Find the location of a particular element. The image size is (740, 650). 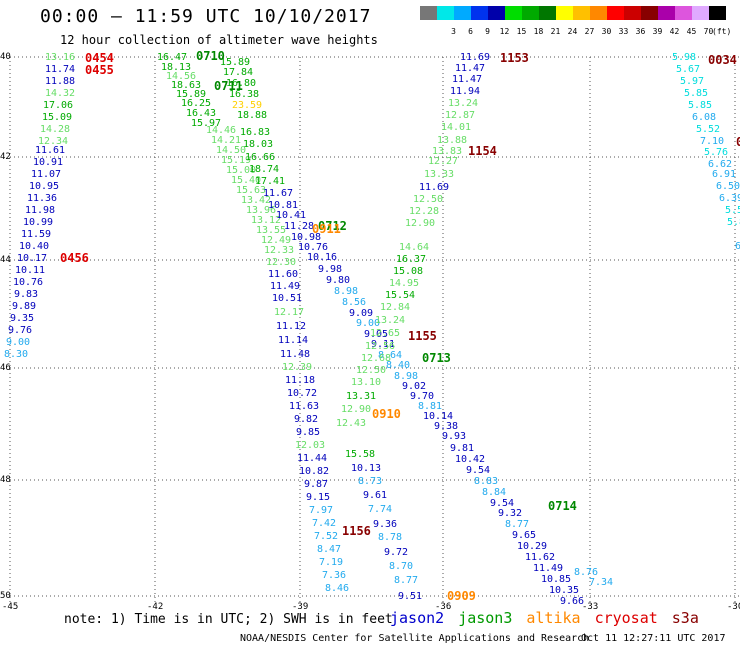

wave-height-value: 15.54 is located at coordinates (400, 295).